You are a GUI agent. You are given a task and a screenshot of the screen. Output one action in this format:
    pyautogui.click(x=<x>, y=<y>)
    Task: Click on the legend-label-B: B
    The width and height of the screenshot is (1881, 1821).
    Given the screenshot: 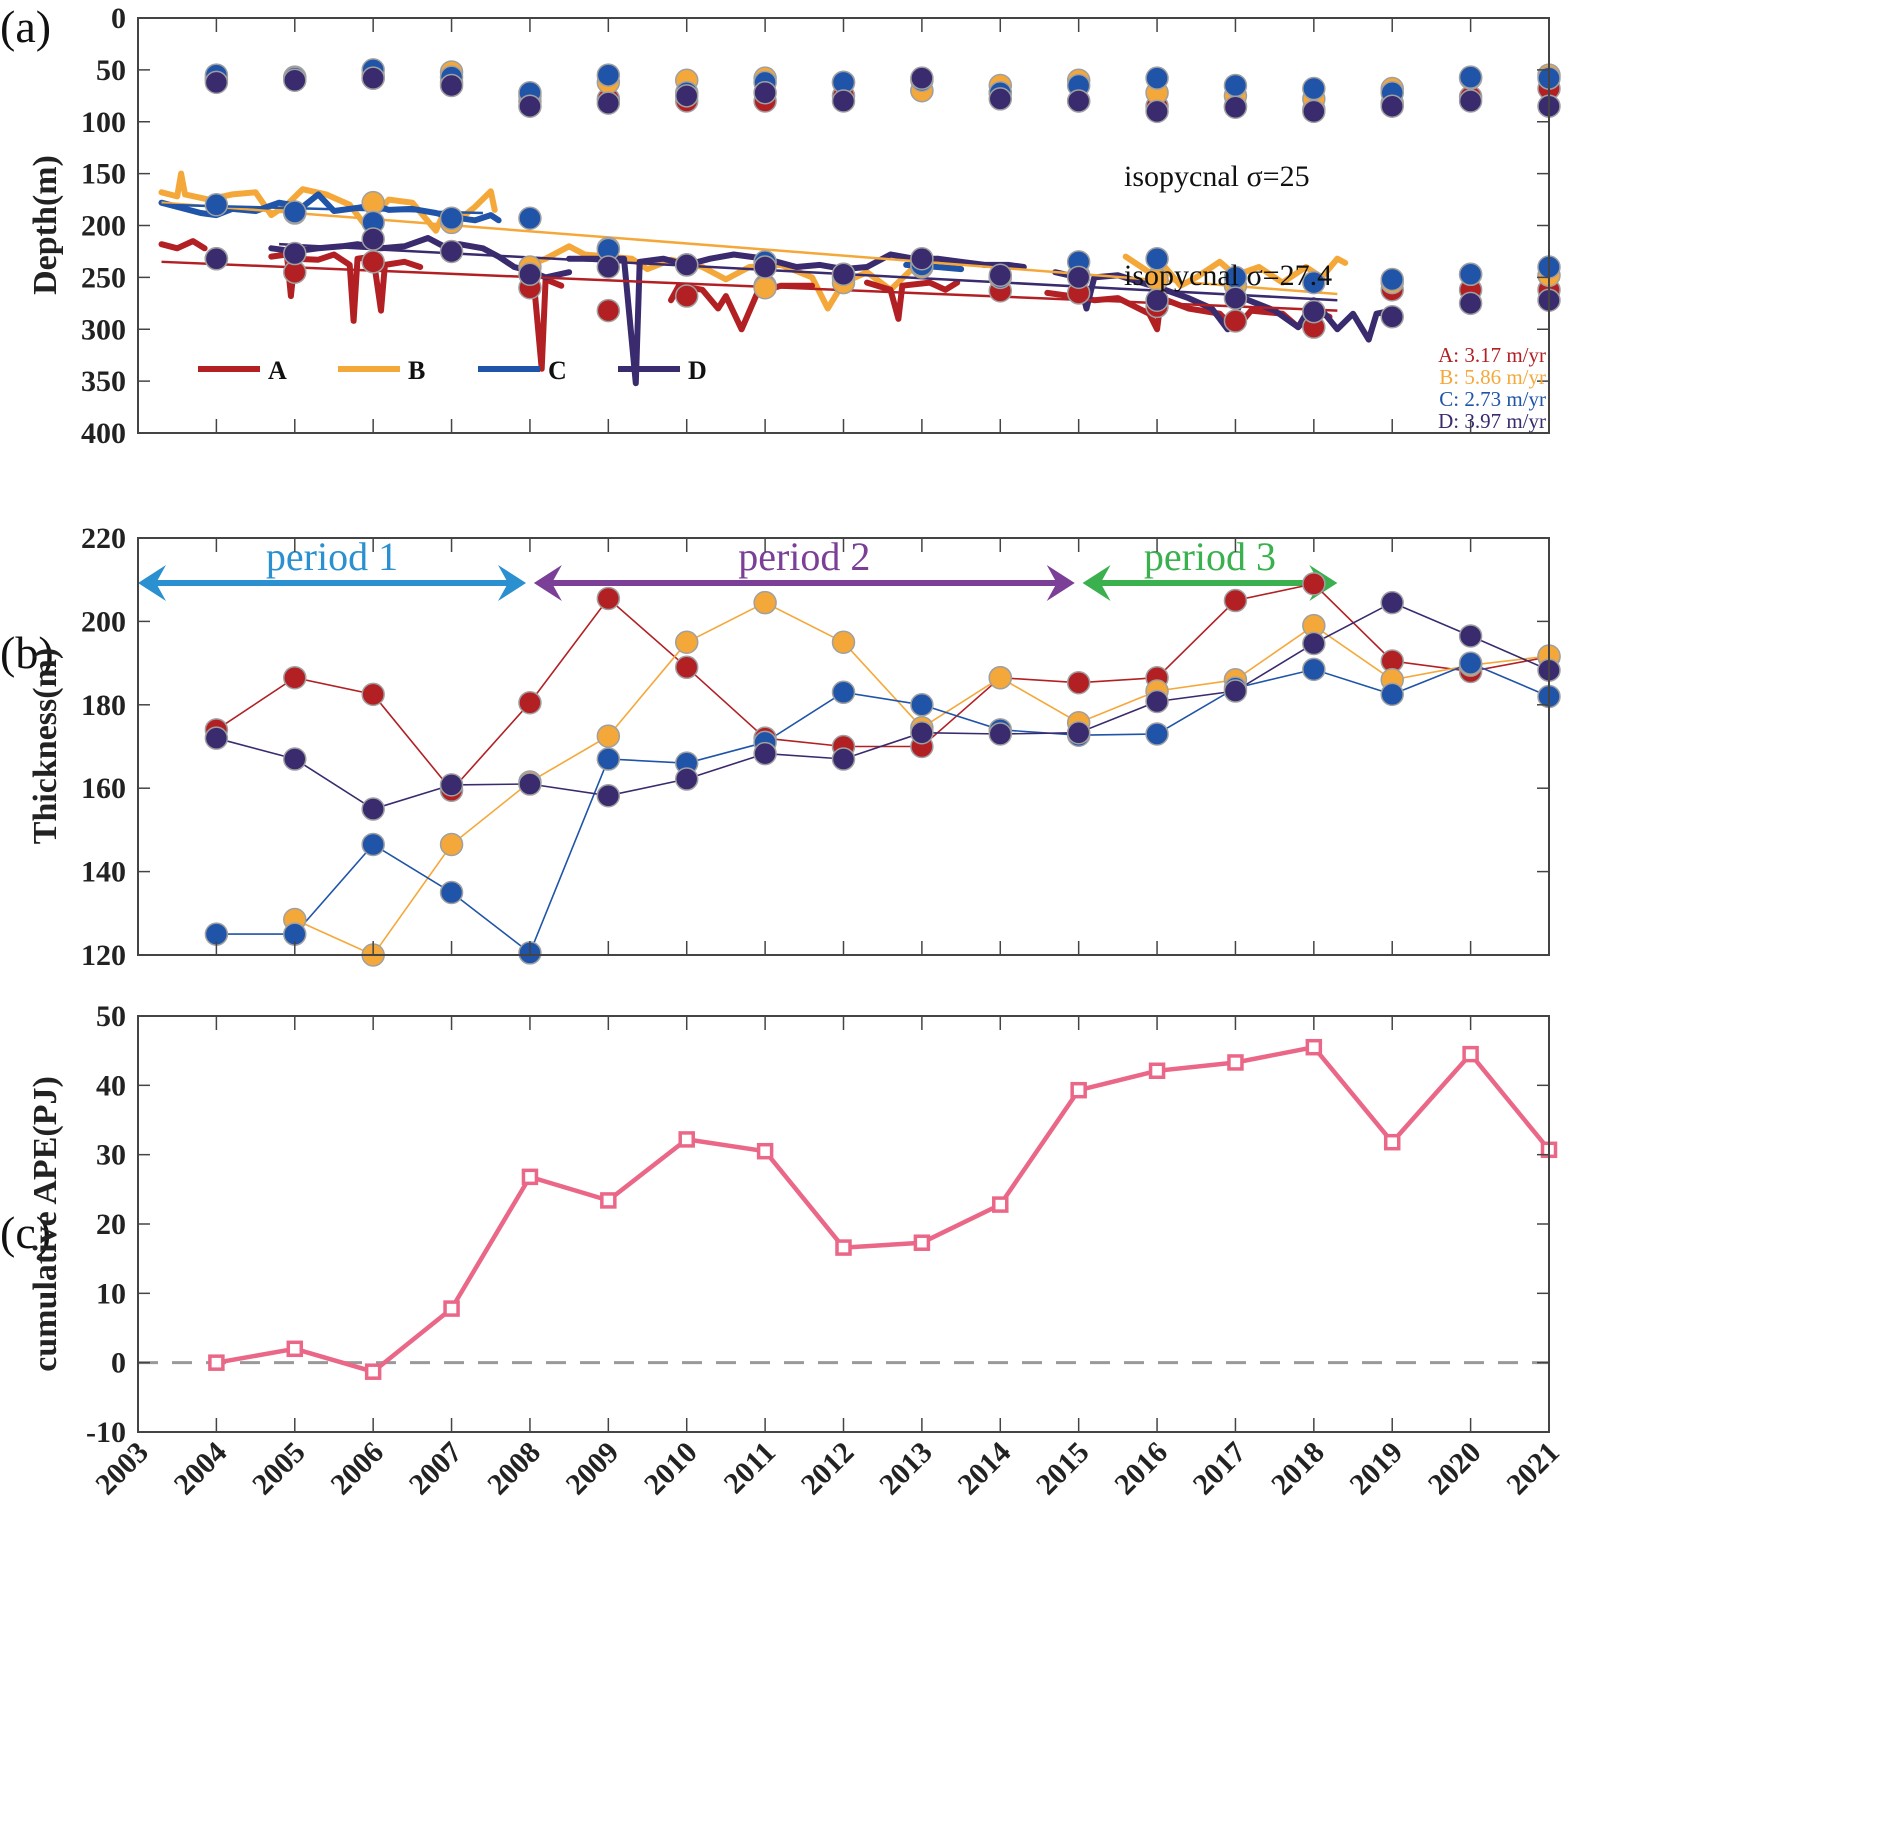 What is the action you would take?
    pyautogui.click(x=416, y=370)
    